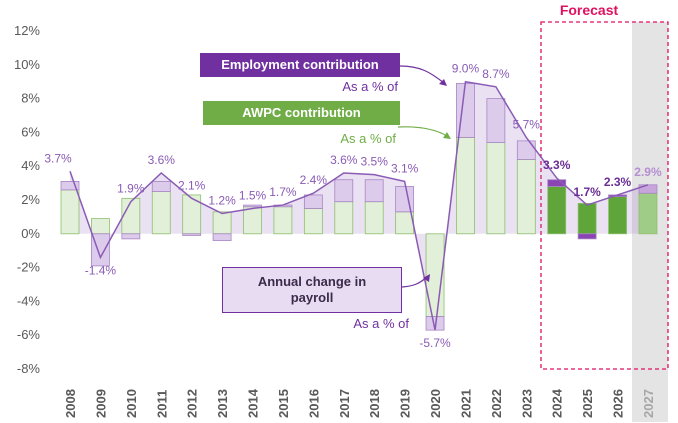 The image size is (678, 423). I want to click on y-tick-label: -2%, so click(29, 267).